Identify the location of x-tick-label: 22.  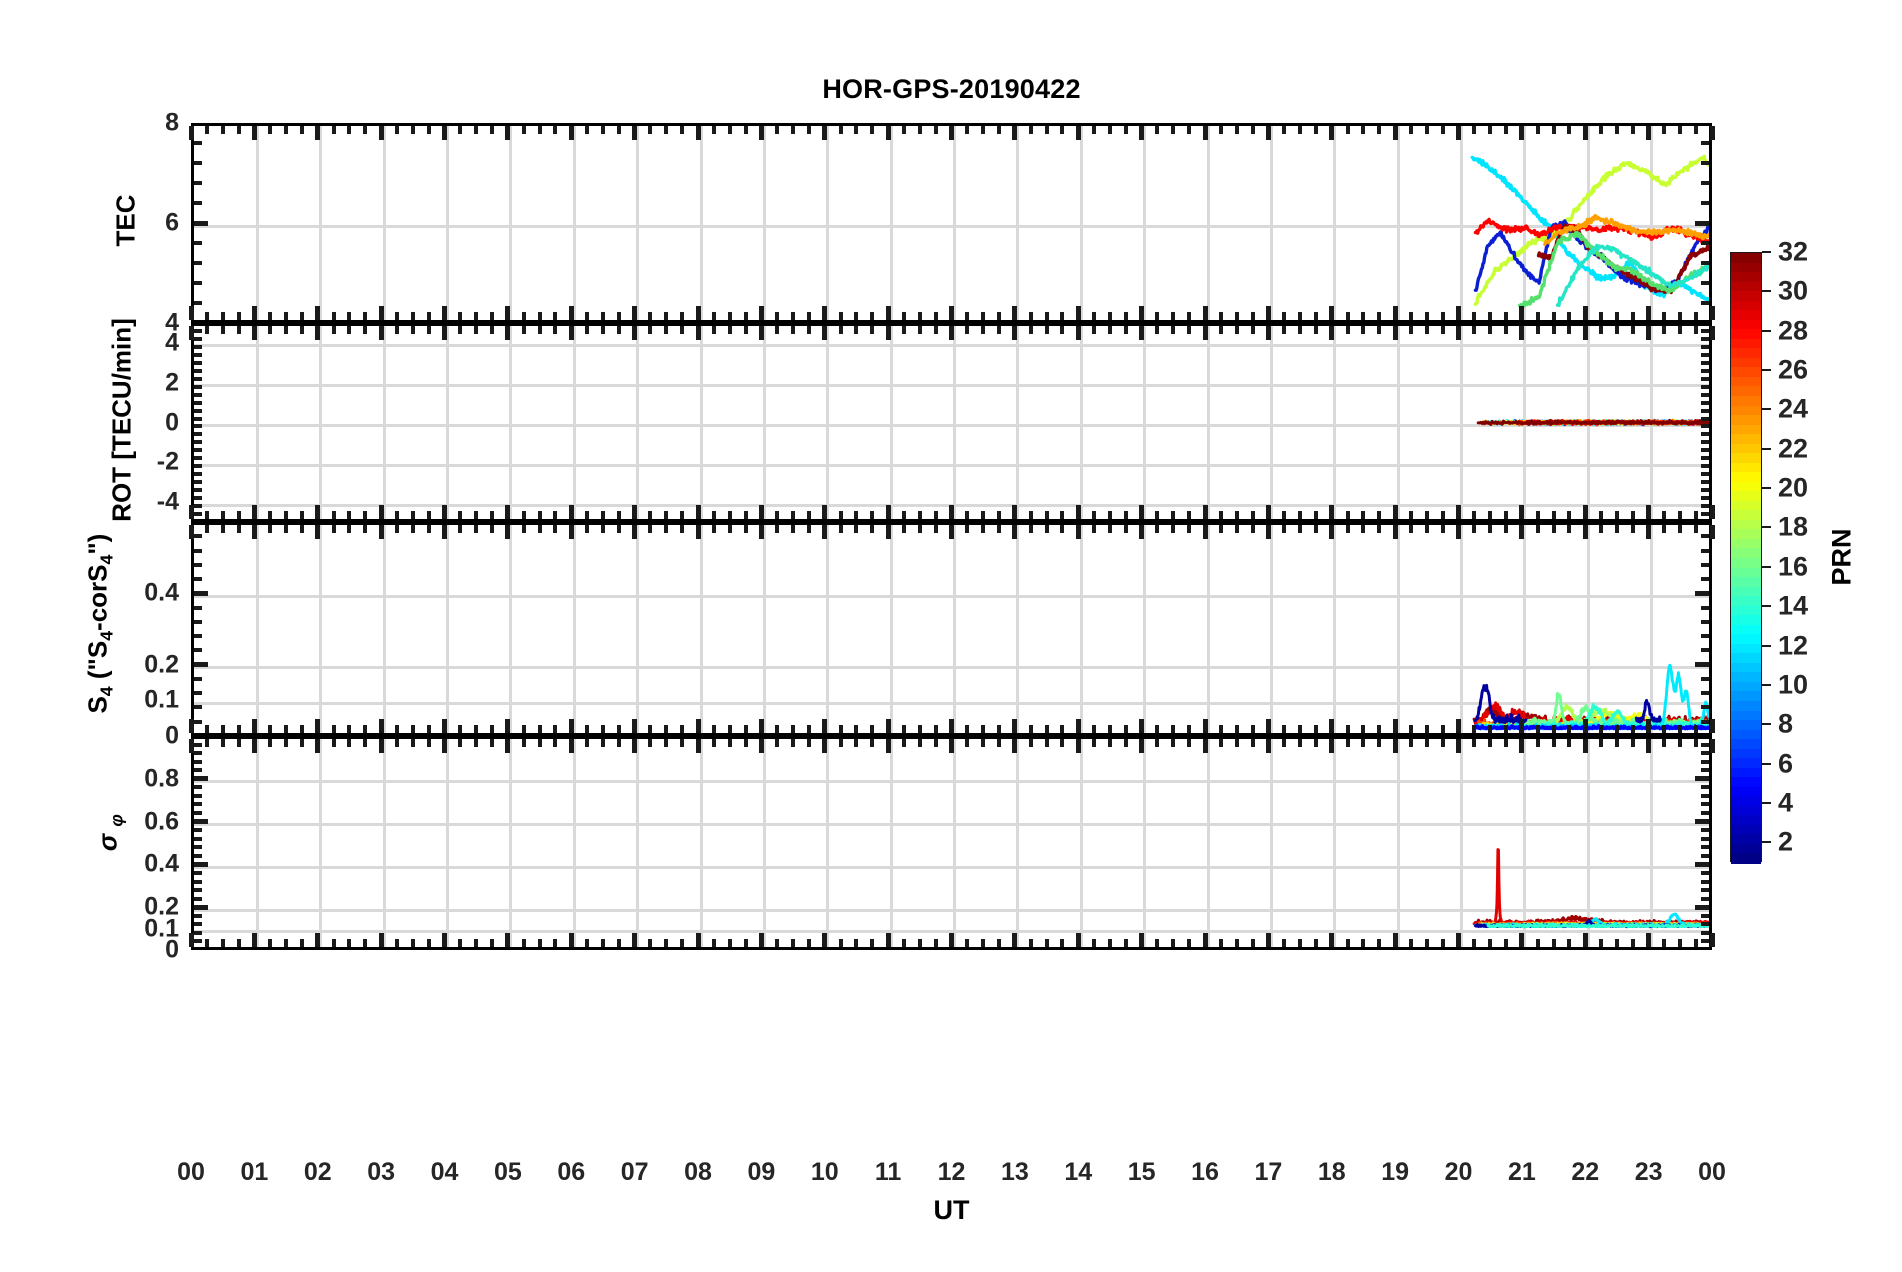
(1585, 1172).